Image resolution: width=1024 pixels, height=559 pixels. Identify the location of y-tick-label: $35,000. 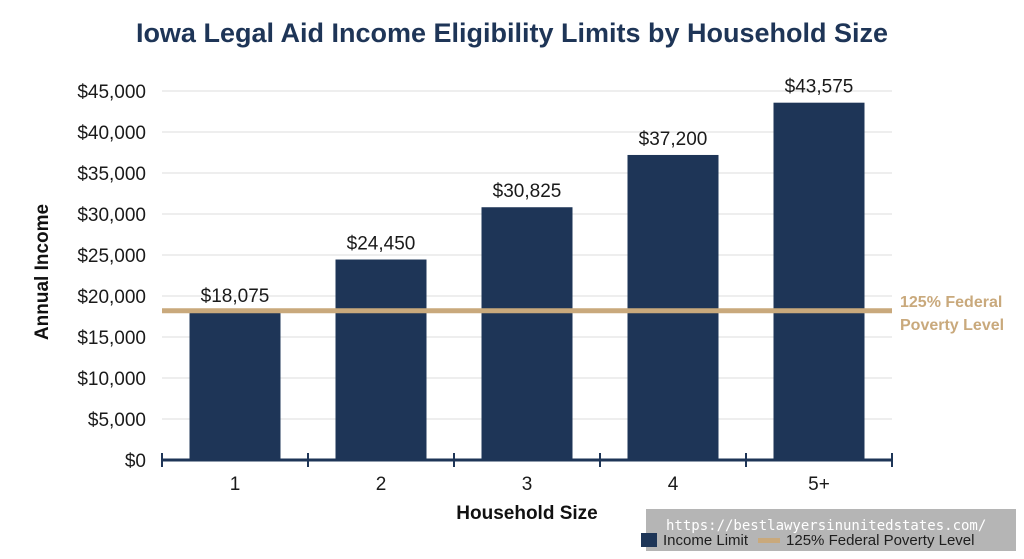
(111, 174).